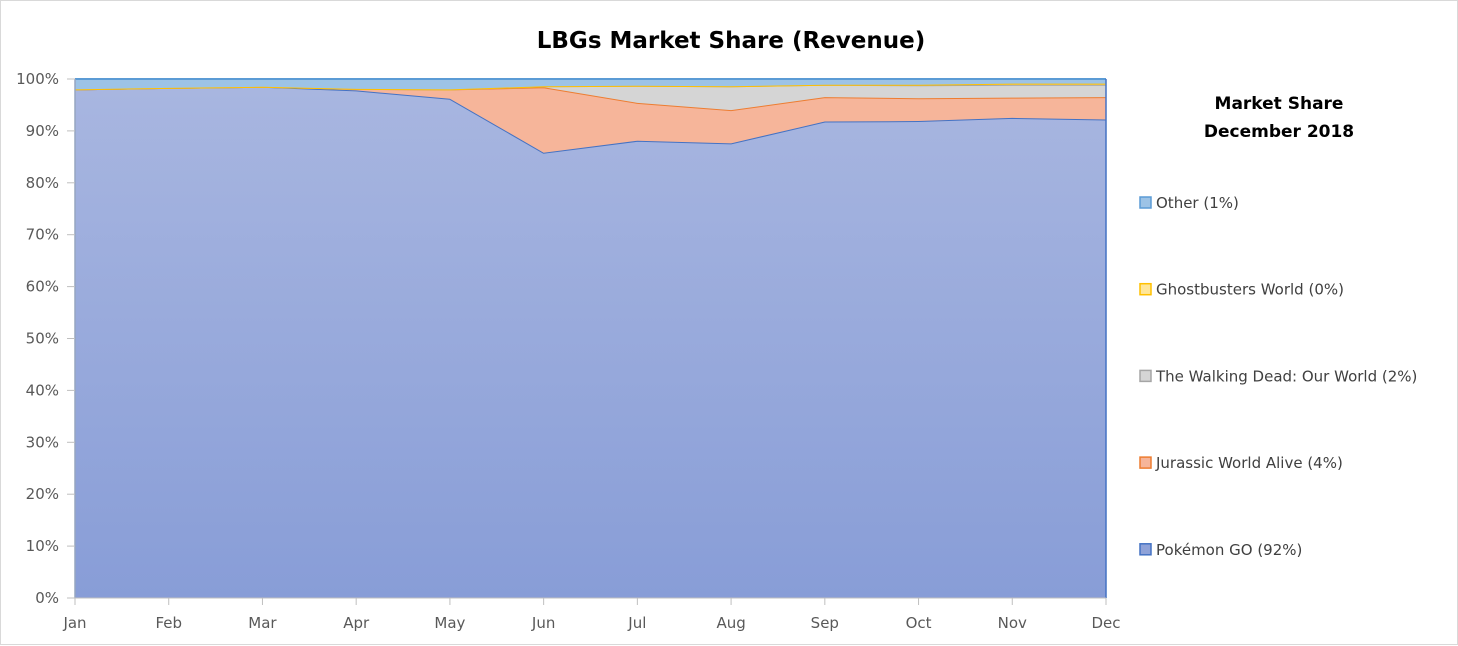  What do you see at coordinates (42, 339) in the screenshot?
I see `y-tick-label: 50%` at bounding box center [42, 339].